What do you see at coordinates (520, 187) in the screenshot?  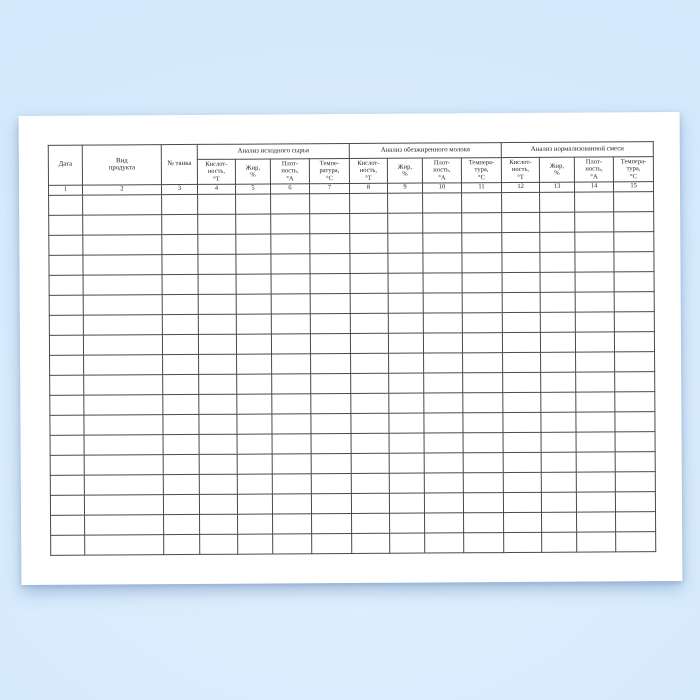 I see `column-number: 12` at bounding box center [520, 187].